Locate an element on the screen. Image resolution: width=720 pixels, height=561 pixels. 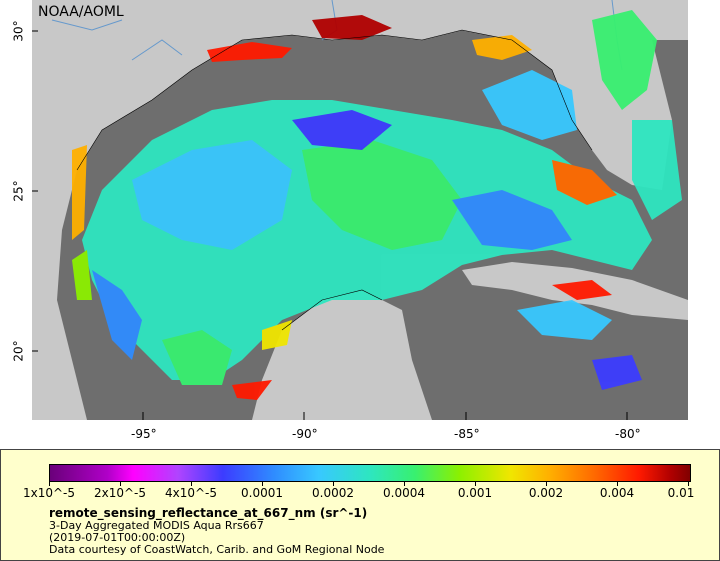
colorbar-label: 0.004 is located at coordinates (617, 493).